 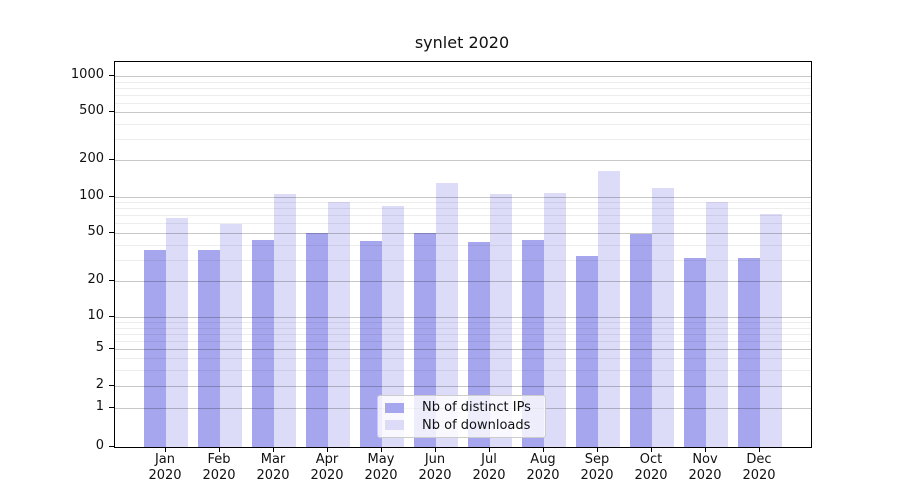 I want to click on y-tick-label: 10, so click(x=95, y=316).